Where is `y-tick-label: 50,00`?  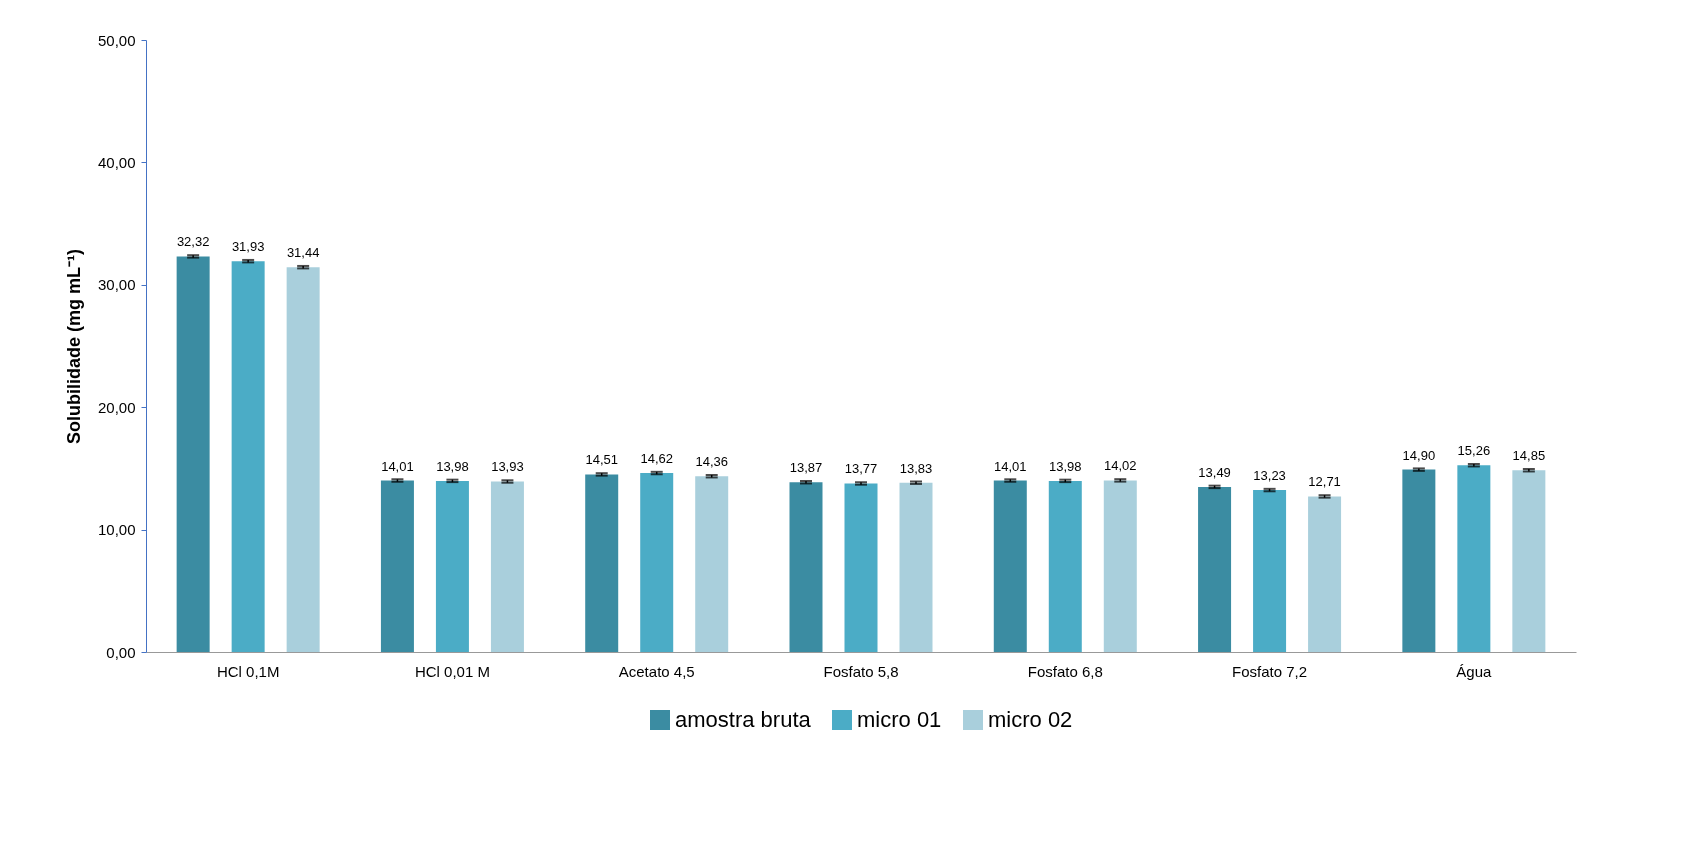
y-tick-label: 50,00 is located at coordinates (116, 40).